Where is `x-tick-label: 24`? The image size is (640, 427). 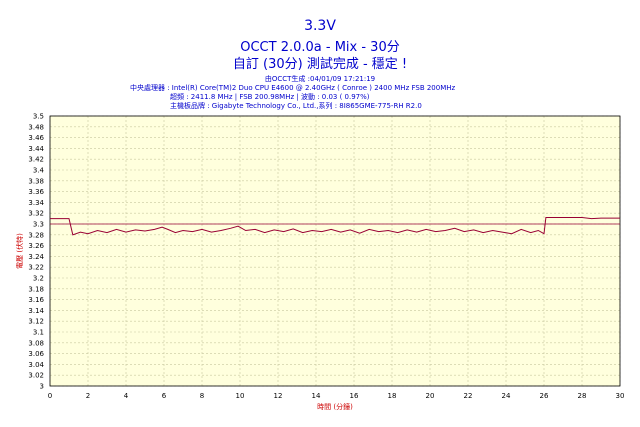
x-tick-label: 24 is located at coordinates (506, 396).